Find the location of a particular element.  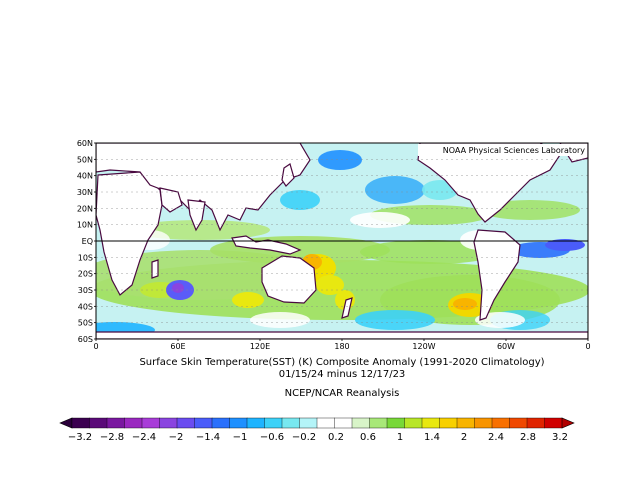

lat-tick-label: 60S is located at coordinates (85, 339).